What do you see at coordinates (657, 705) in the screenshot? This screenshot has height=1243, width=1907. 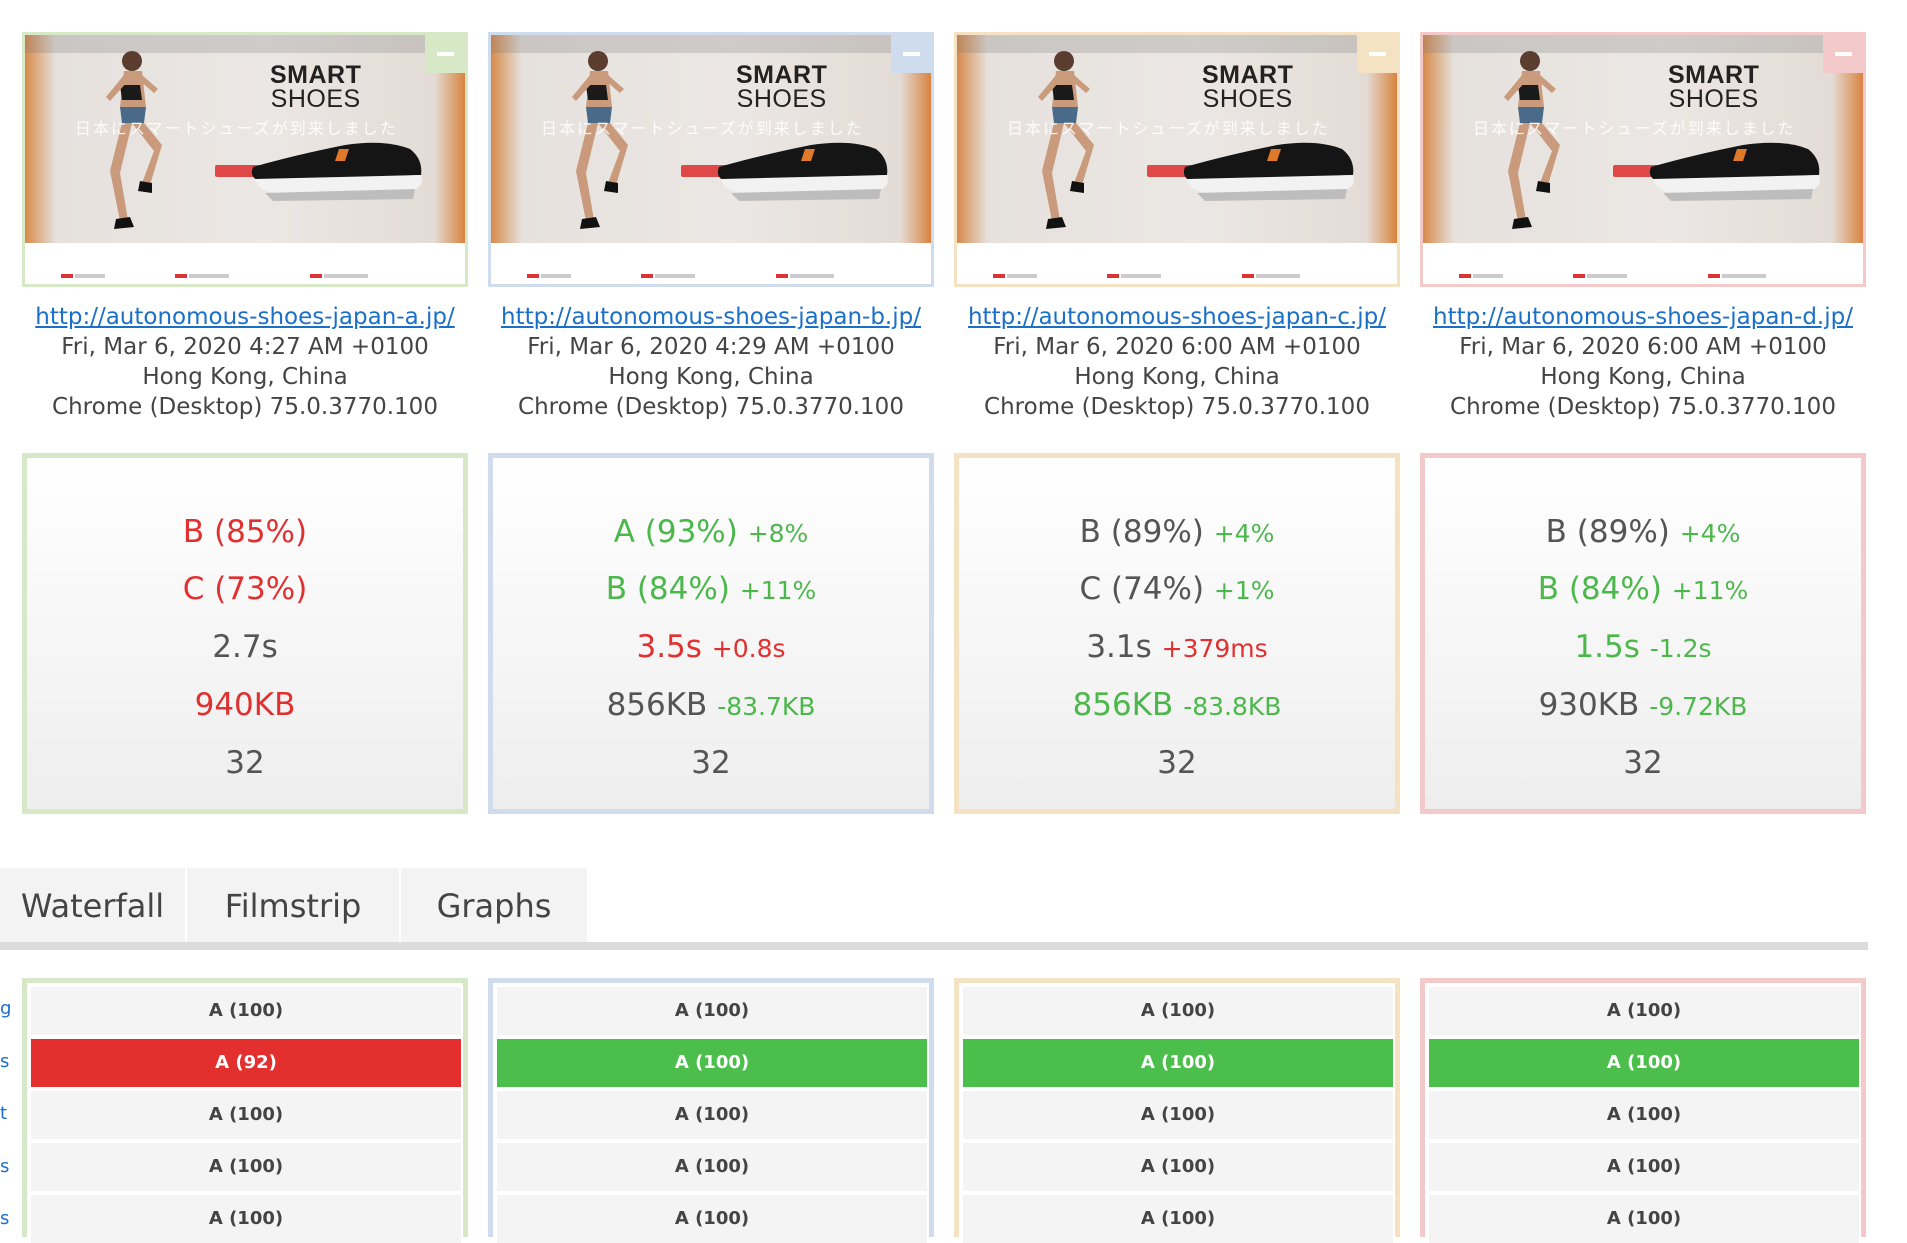 I see `metric-value: 856KB` at bounding box center [657, 705].